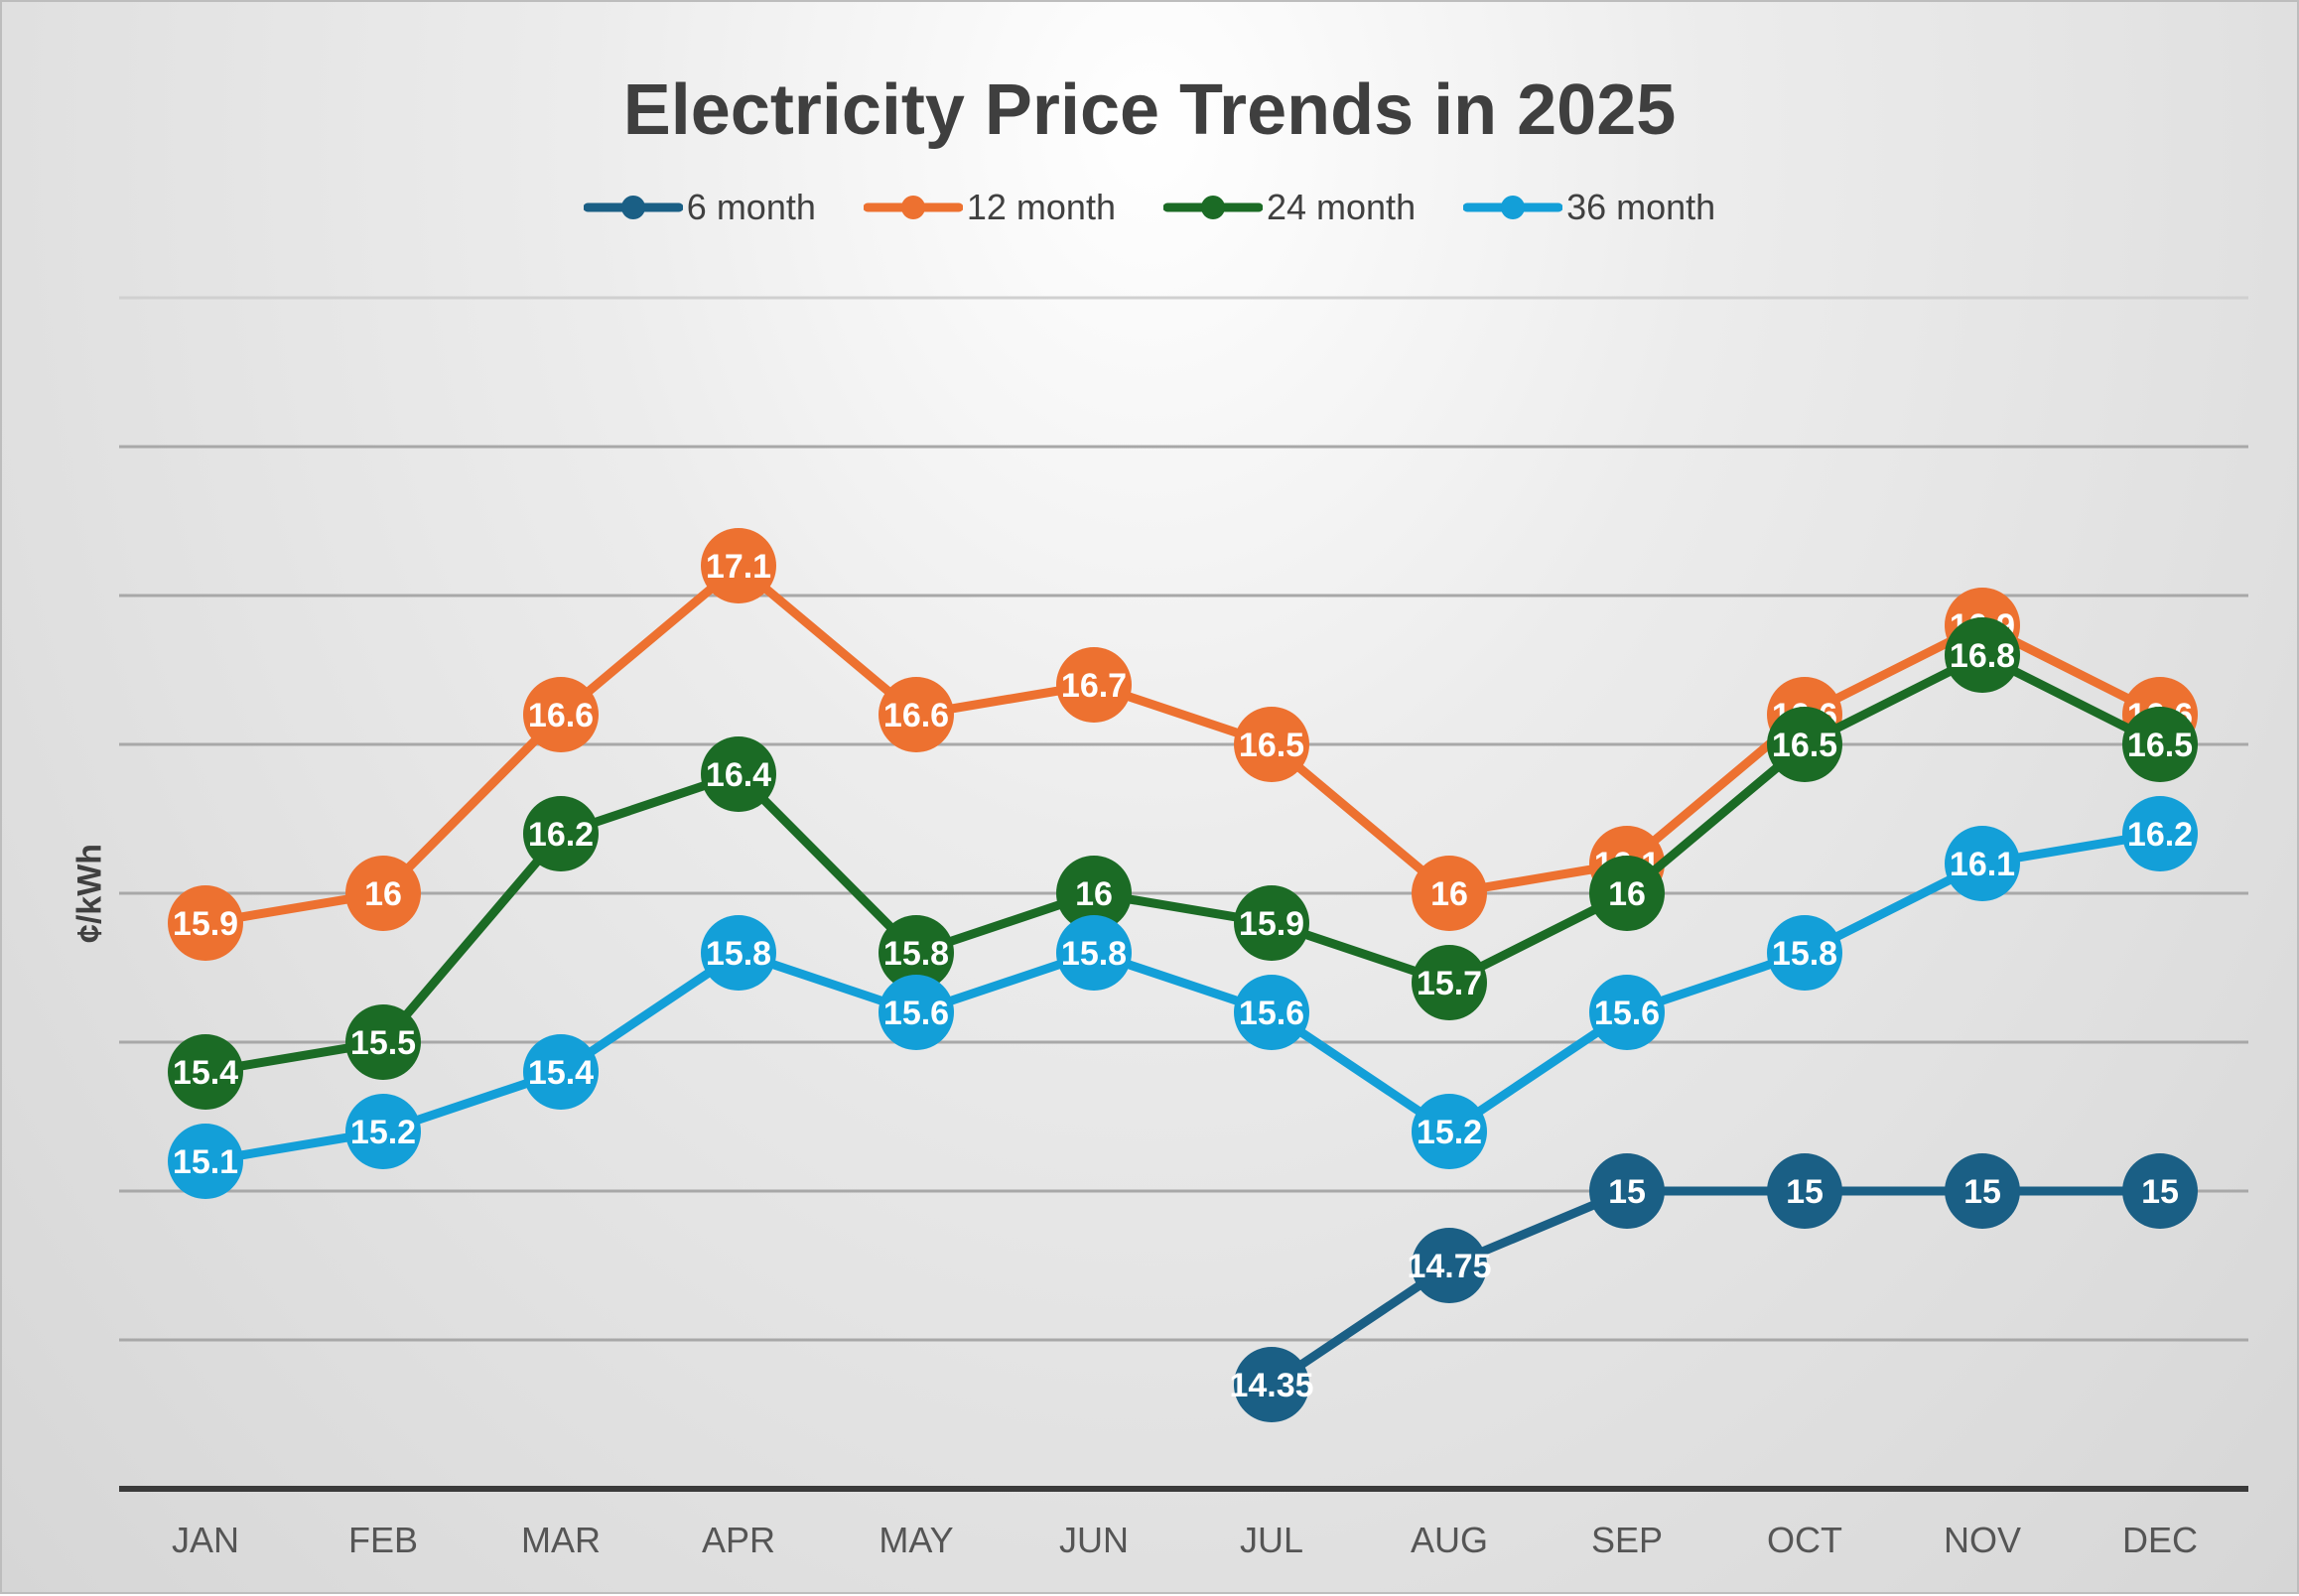  What do you see at coordinates (1149, 110) in the screenshot?
I see `chart-title: Electricity Price Trends in 2025` at bounding box center [1149, 110].